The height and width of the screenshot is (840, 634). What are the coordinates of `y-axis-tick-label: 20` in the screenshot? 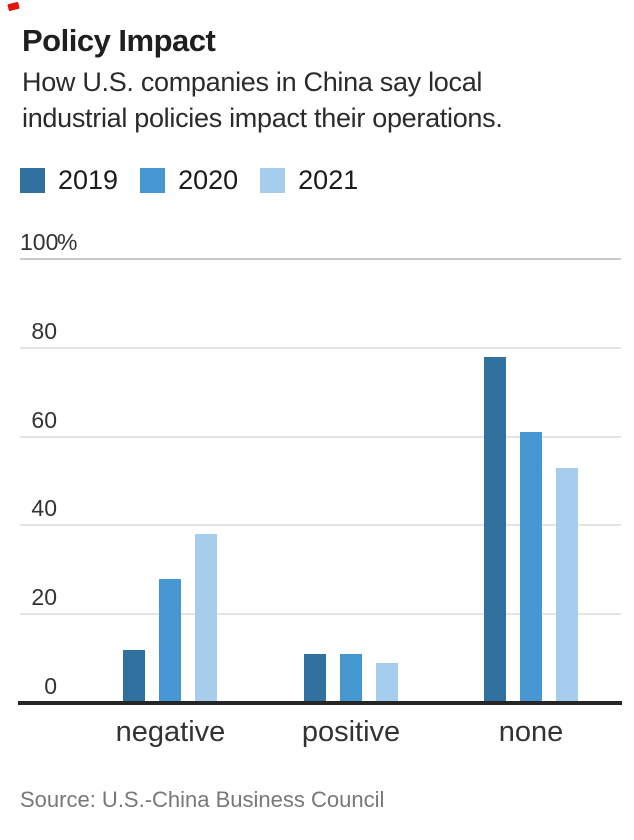 It's located at (38, 597).